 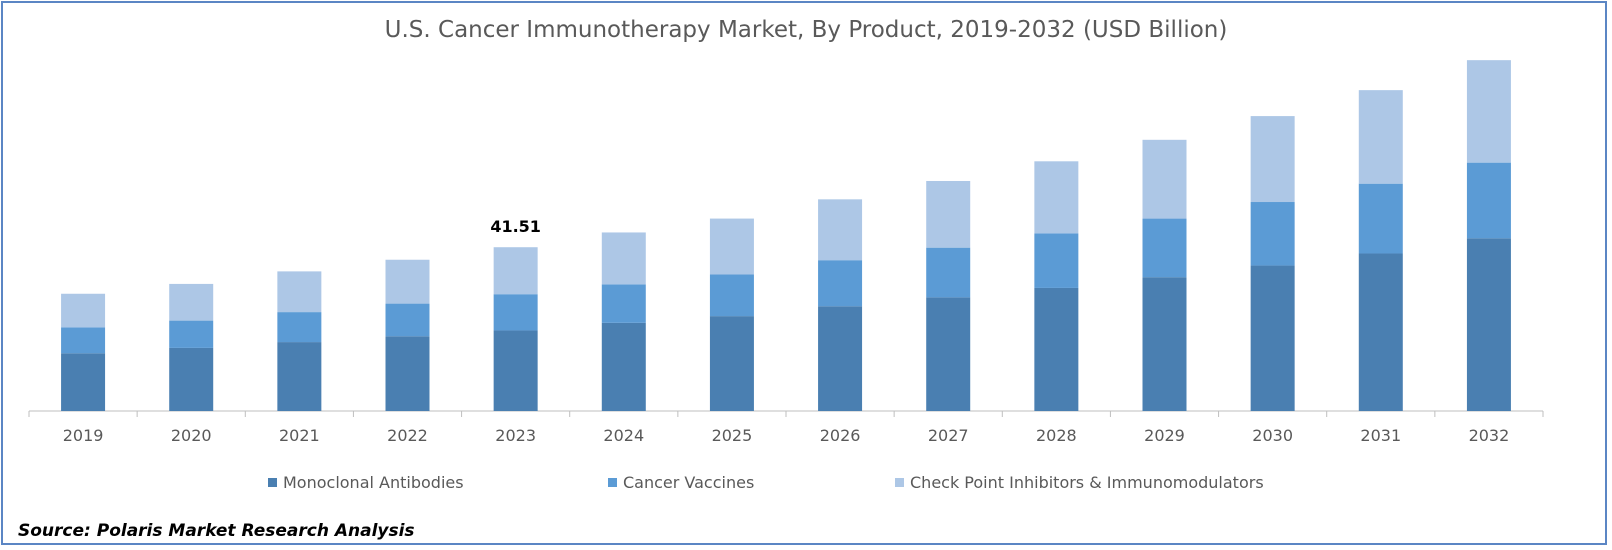 I want to click on legend-swatch-monoclonal-antibodies, so click(x=272, y=482).